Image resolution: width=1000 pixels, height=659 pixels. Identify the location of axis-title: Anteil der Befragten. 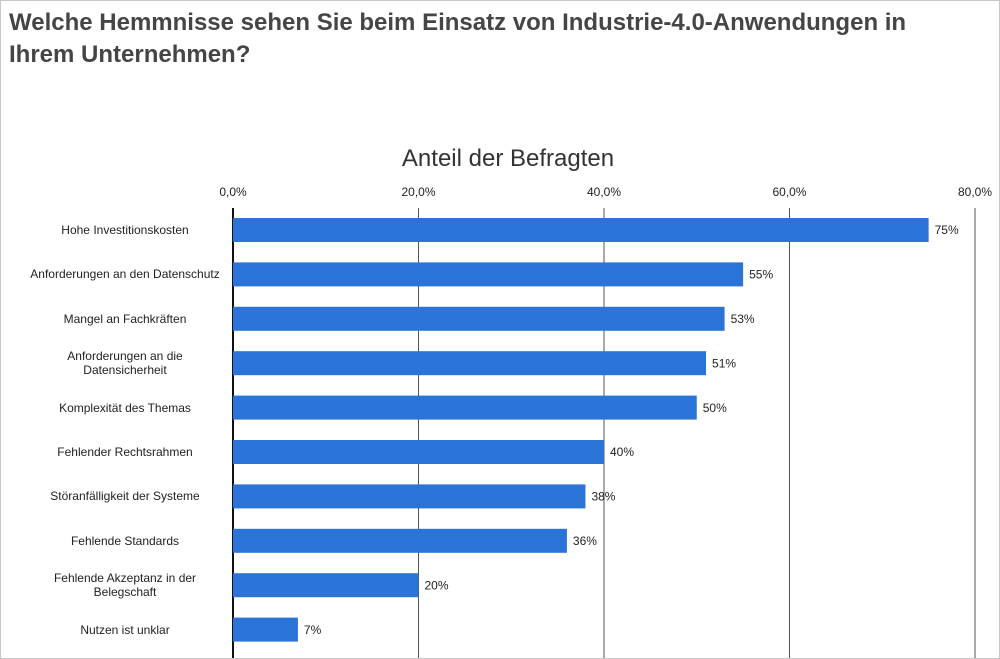
(508, 158).